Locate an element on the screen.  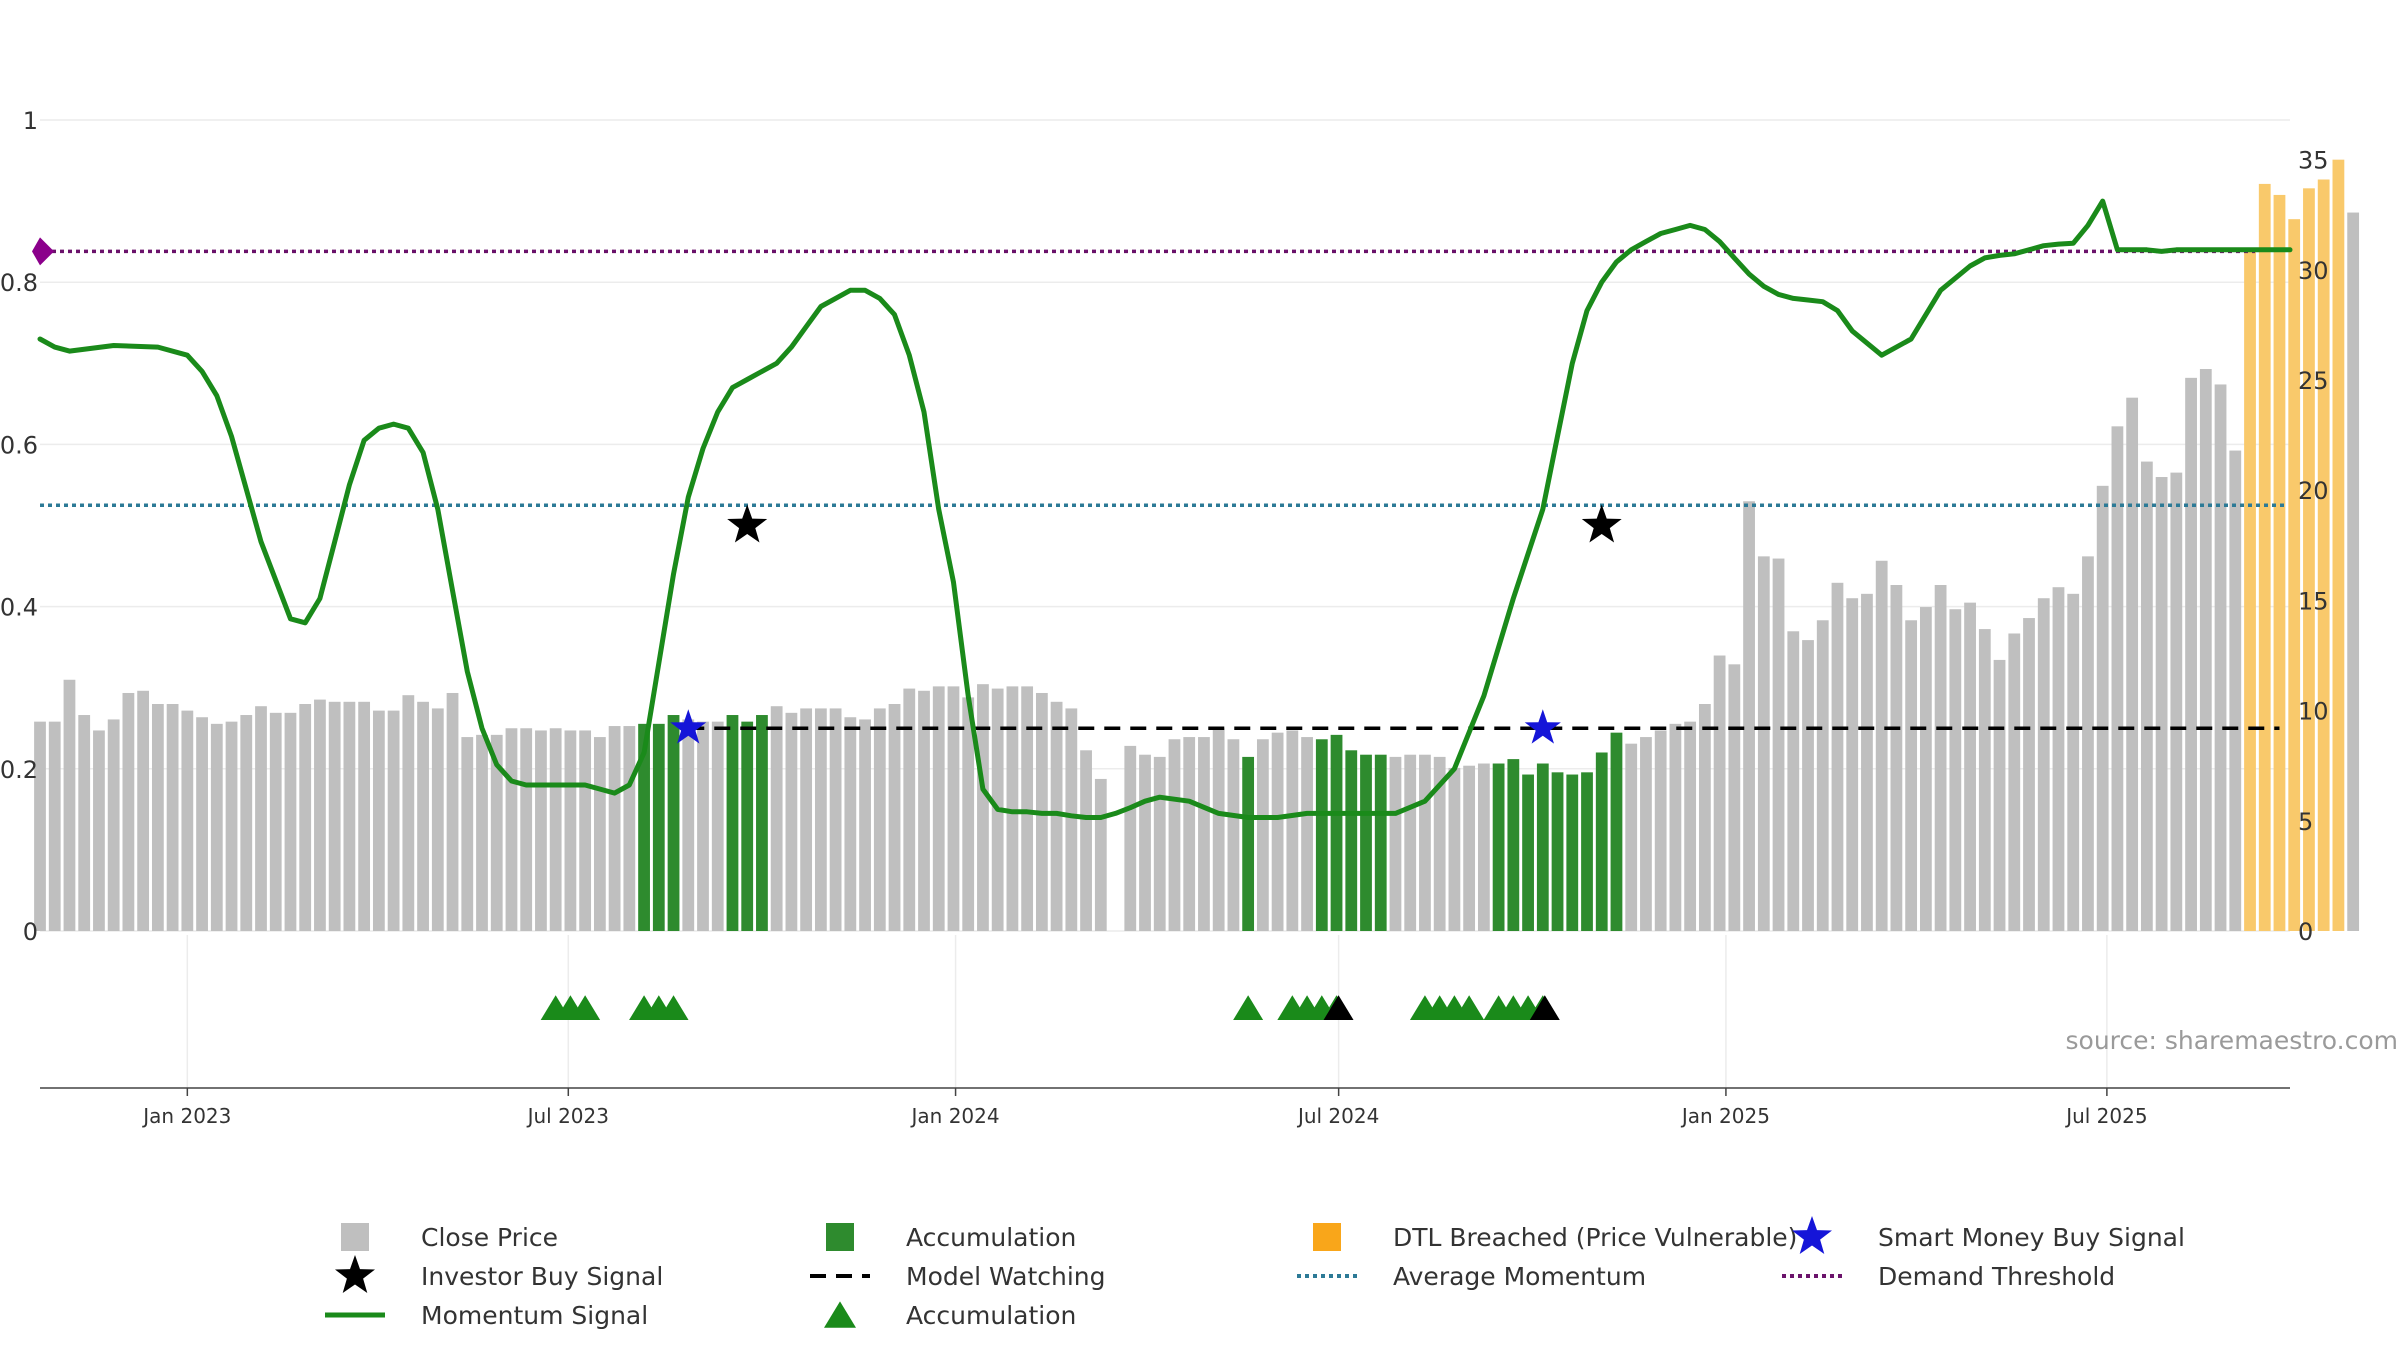
right-tick-label: 20 is located at coordinates (2313, 491).